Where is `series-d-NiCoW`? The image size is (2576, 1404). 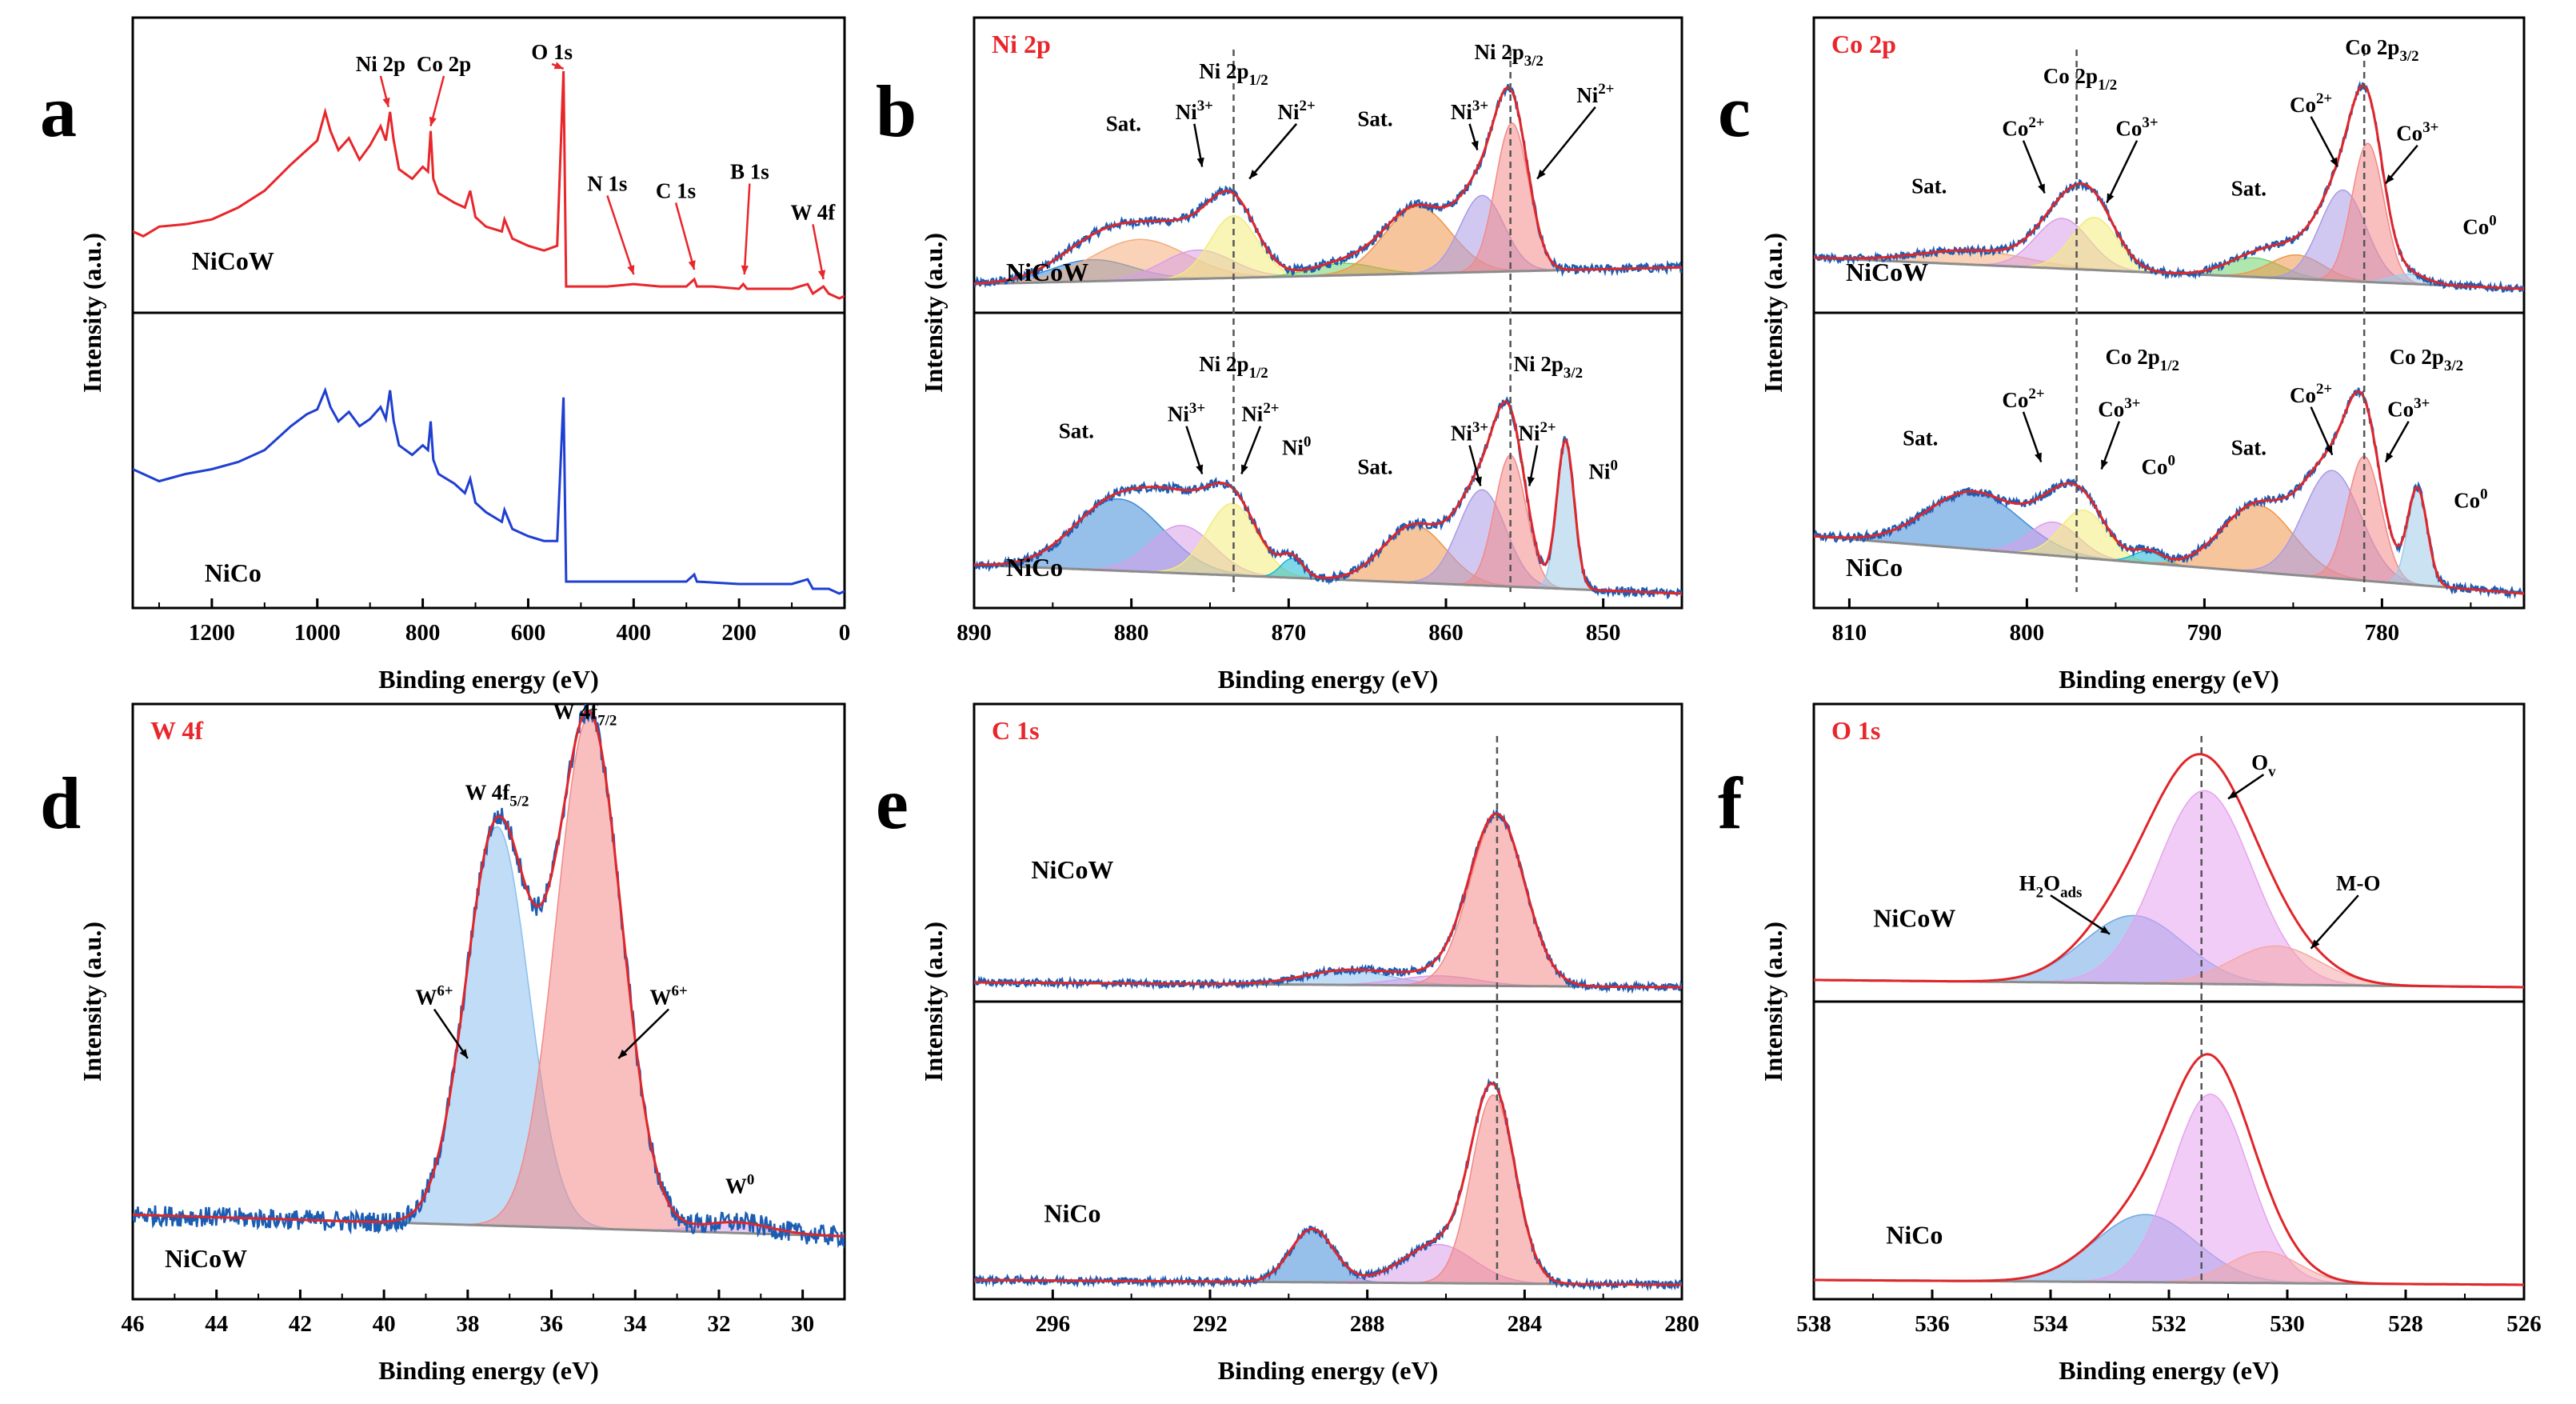
series-d-NiCoW is located at coordinates (489, 976).